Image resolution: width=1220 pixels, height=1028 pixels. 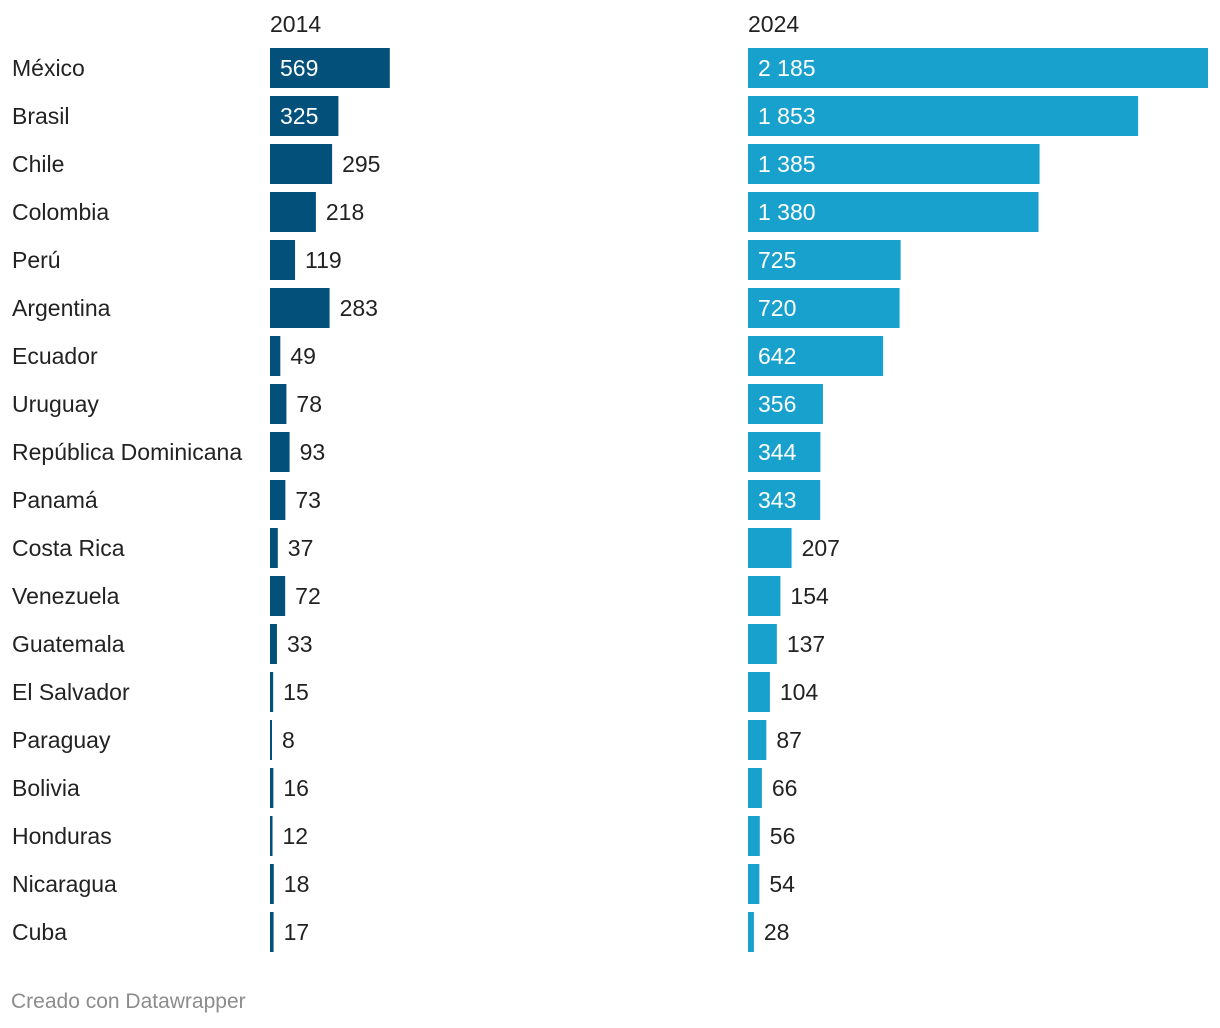 What do you see at coordinates (789, 740) in the screenshot?
I see `data-label-2024: 87` at bounding box center [789, 740].